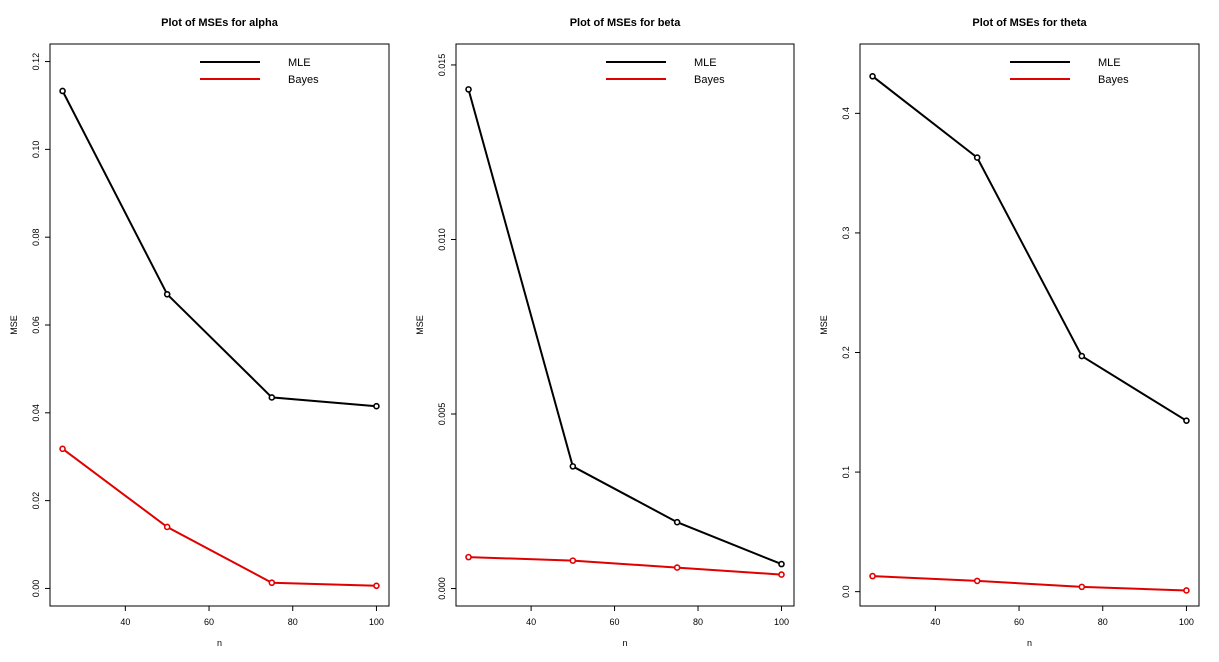 Image resolution: width=1219 pixels, height=662 pixels. What do you see at coordinates (846, 472) in the screenshot?
I see `y-tick-label: 0.1` at bounding box center [846, 472].